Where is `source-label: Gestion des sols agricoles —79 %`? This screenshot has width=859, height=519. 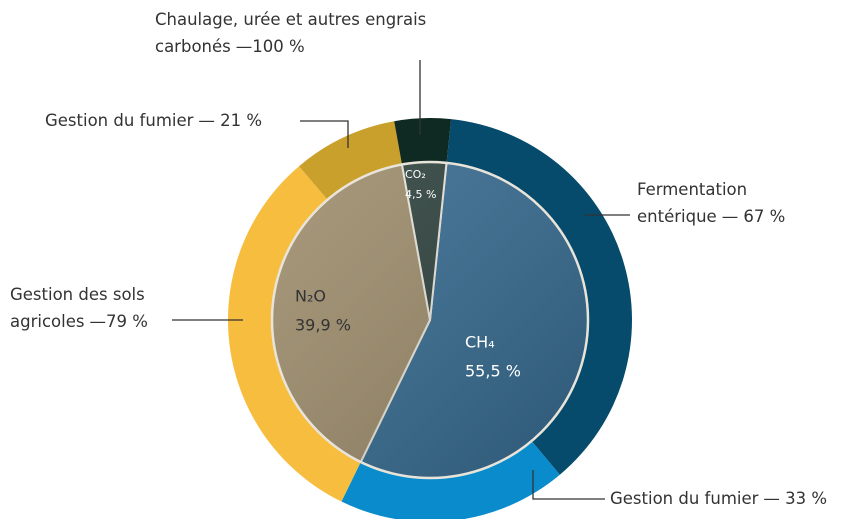
source-label: Gestion des sols agricoles —79 % is located at coordinates (97, 308).